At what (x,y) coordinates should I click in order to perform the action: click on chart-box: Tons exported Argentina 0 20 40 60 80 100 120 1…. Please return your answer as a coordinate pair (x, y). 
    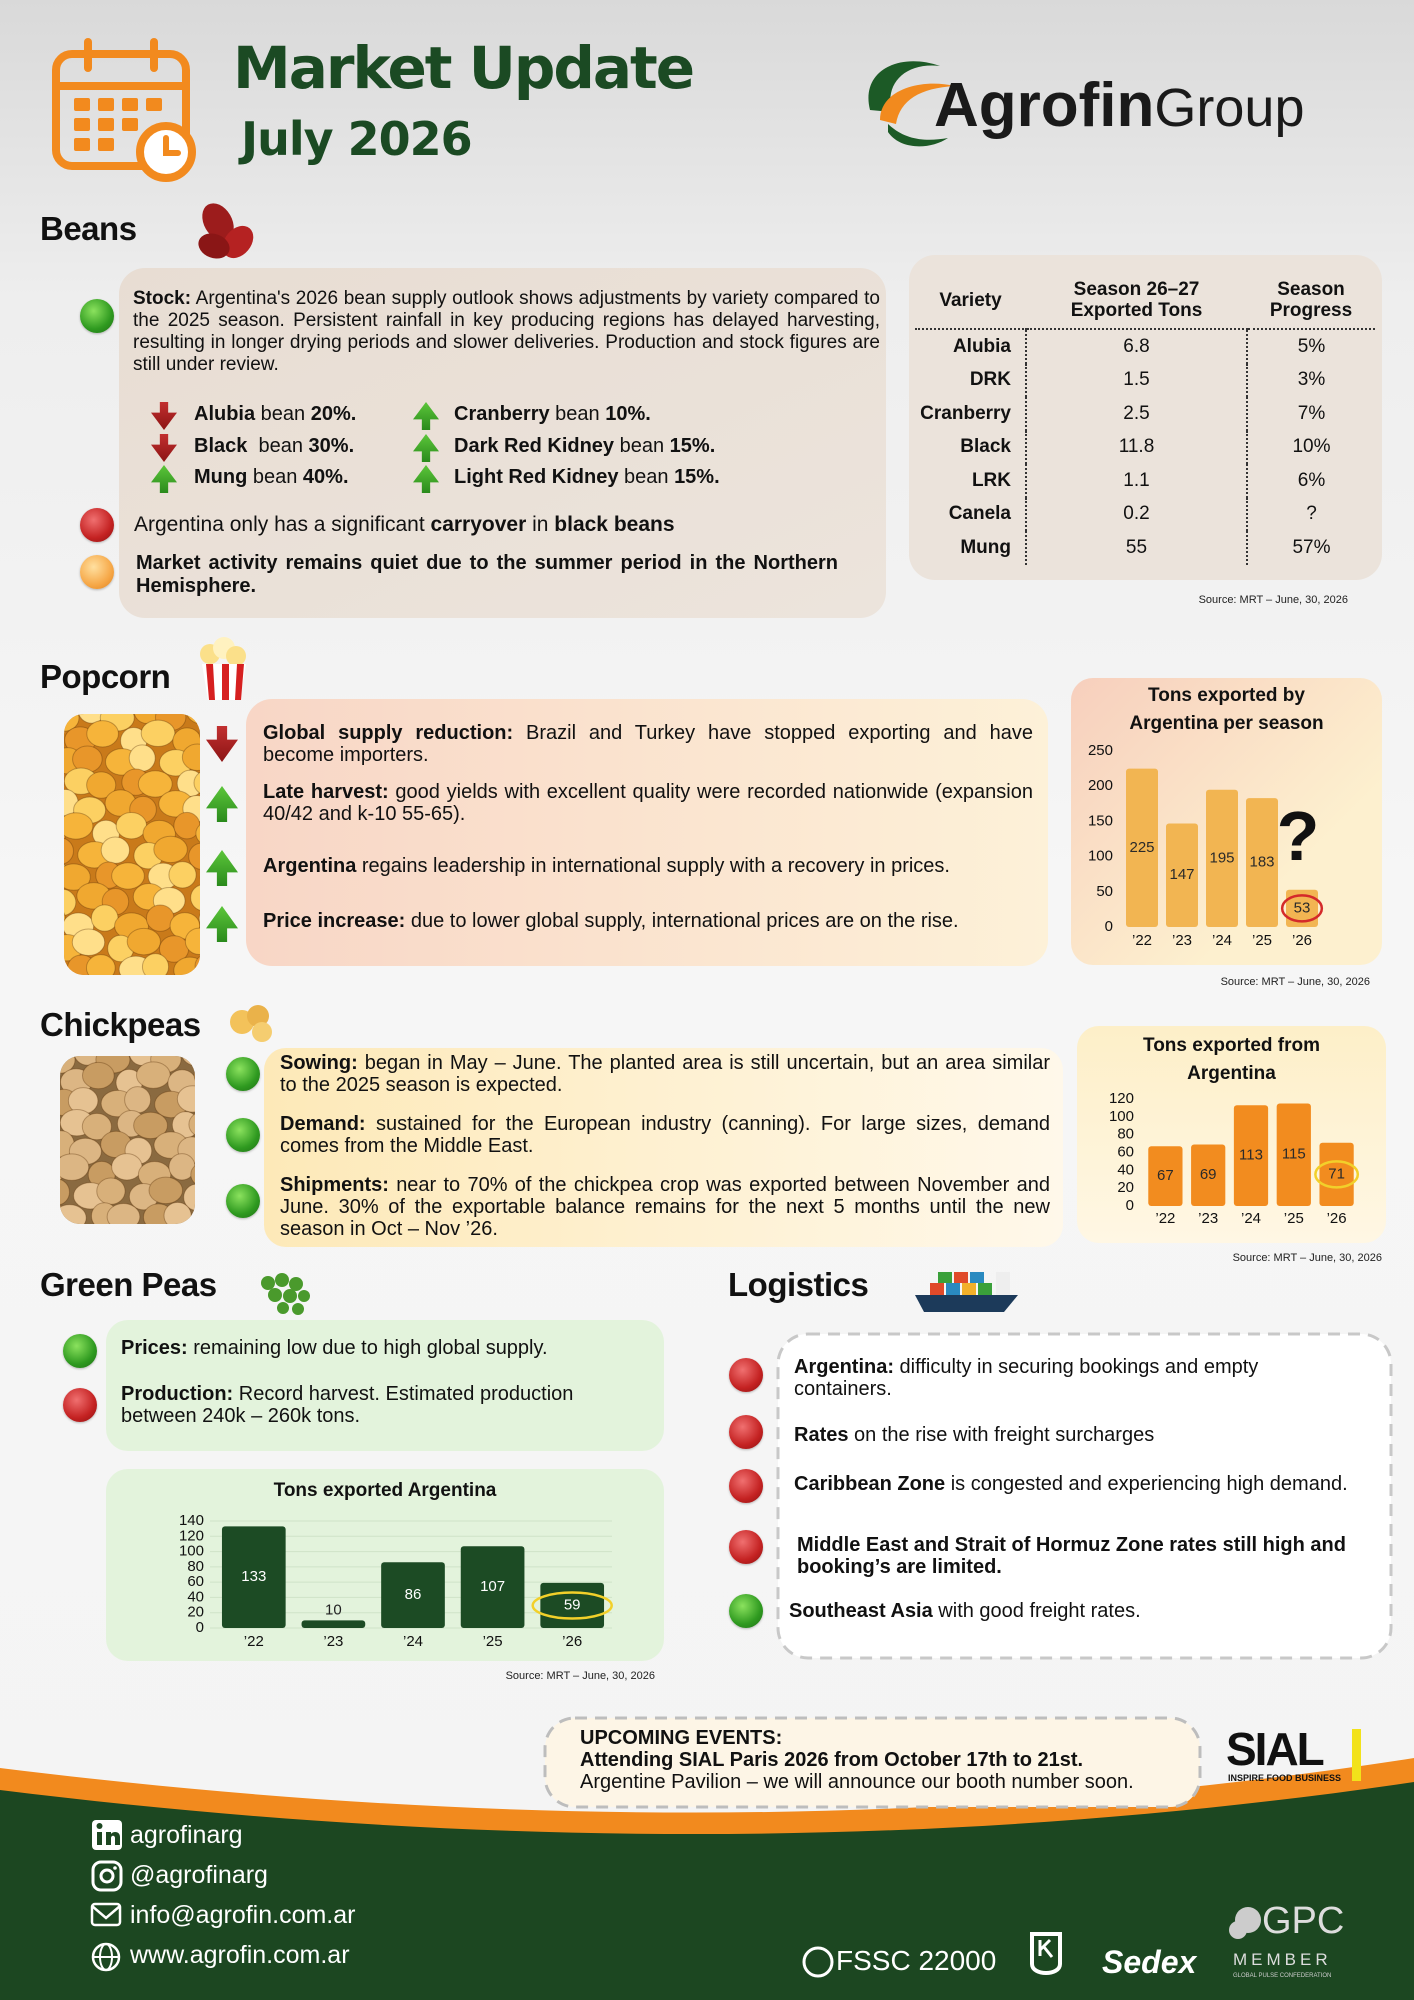
    Looking at the image, I should click on (385, 1565).